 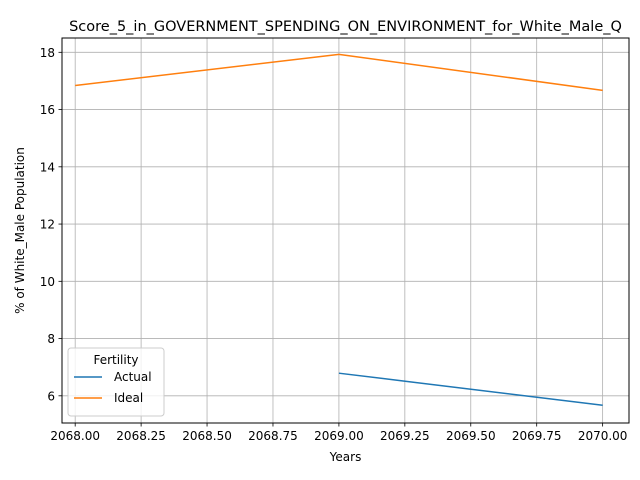 I want to click on legend-label-actual: Actual, so click(x=133, y=377).